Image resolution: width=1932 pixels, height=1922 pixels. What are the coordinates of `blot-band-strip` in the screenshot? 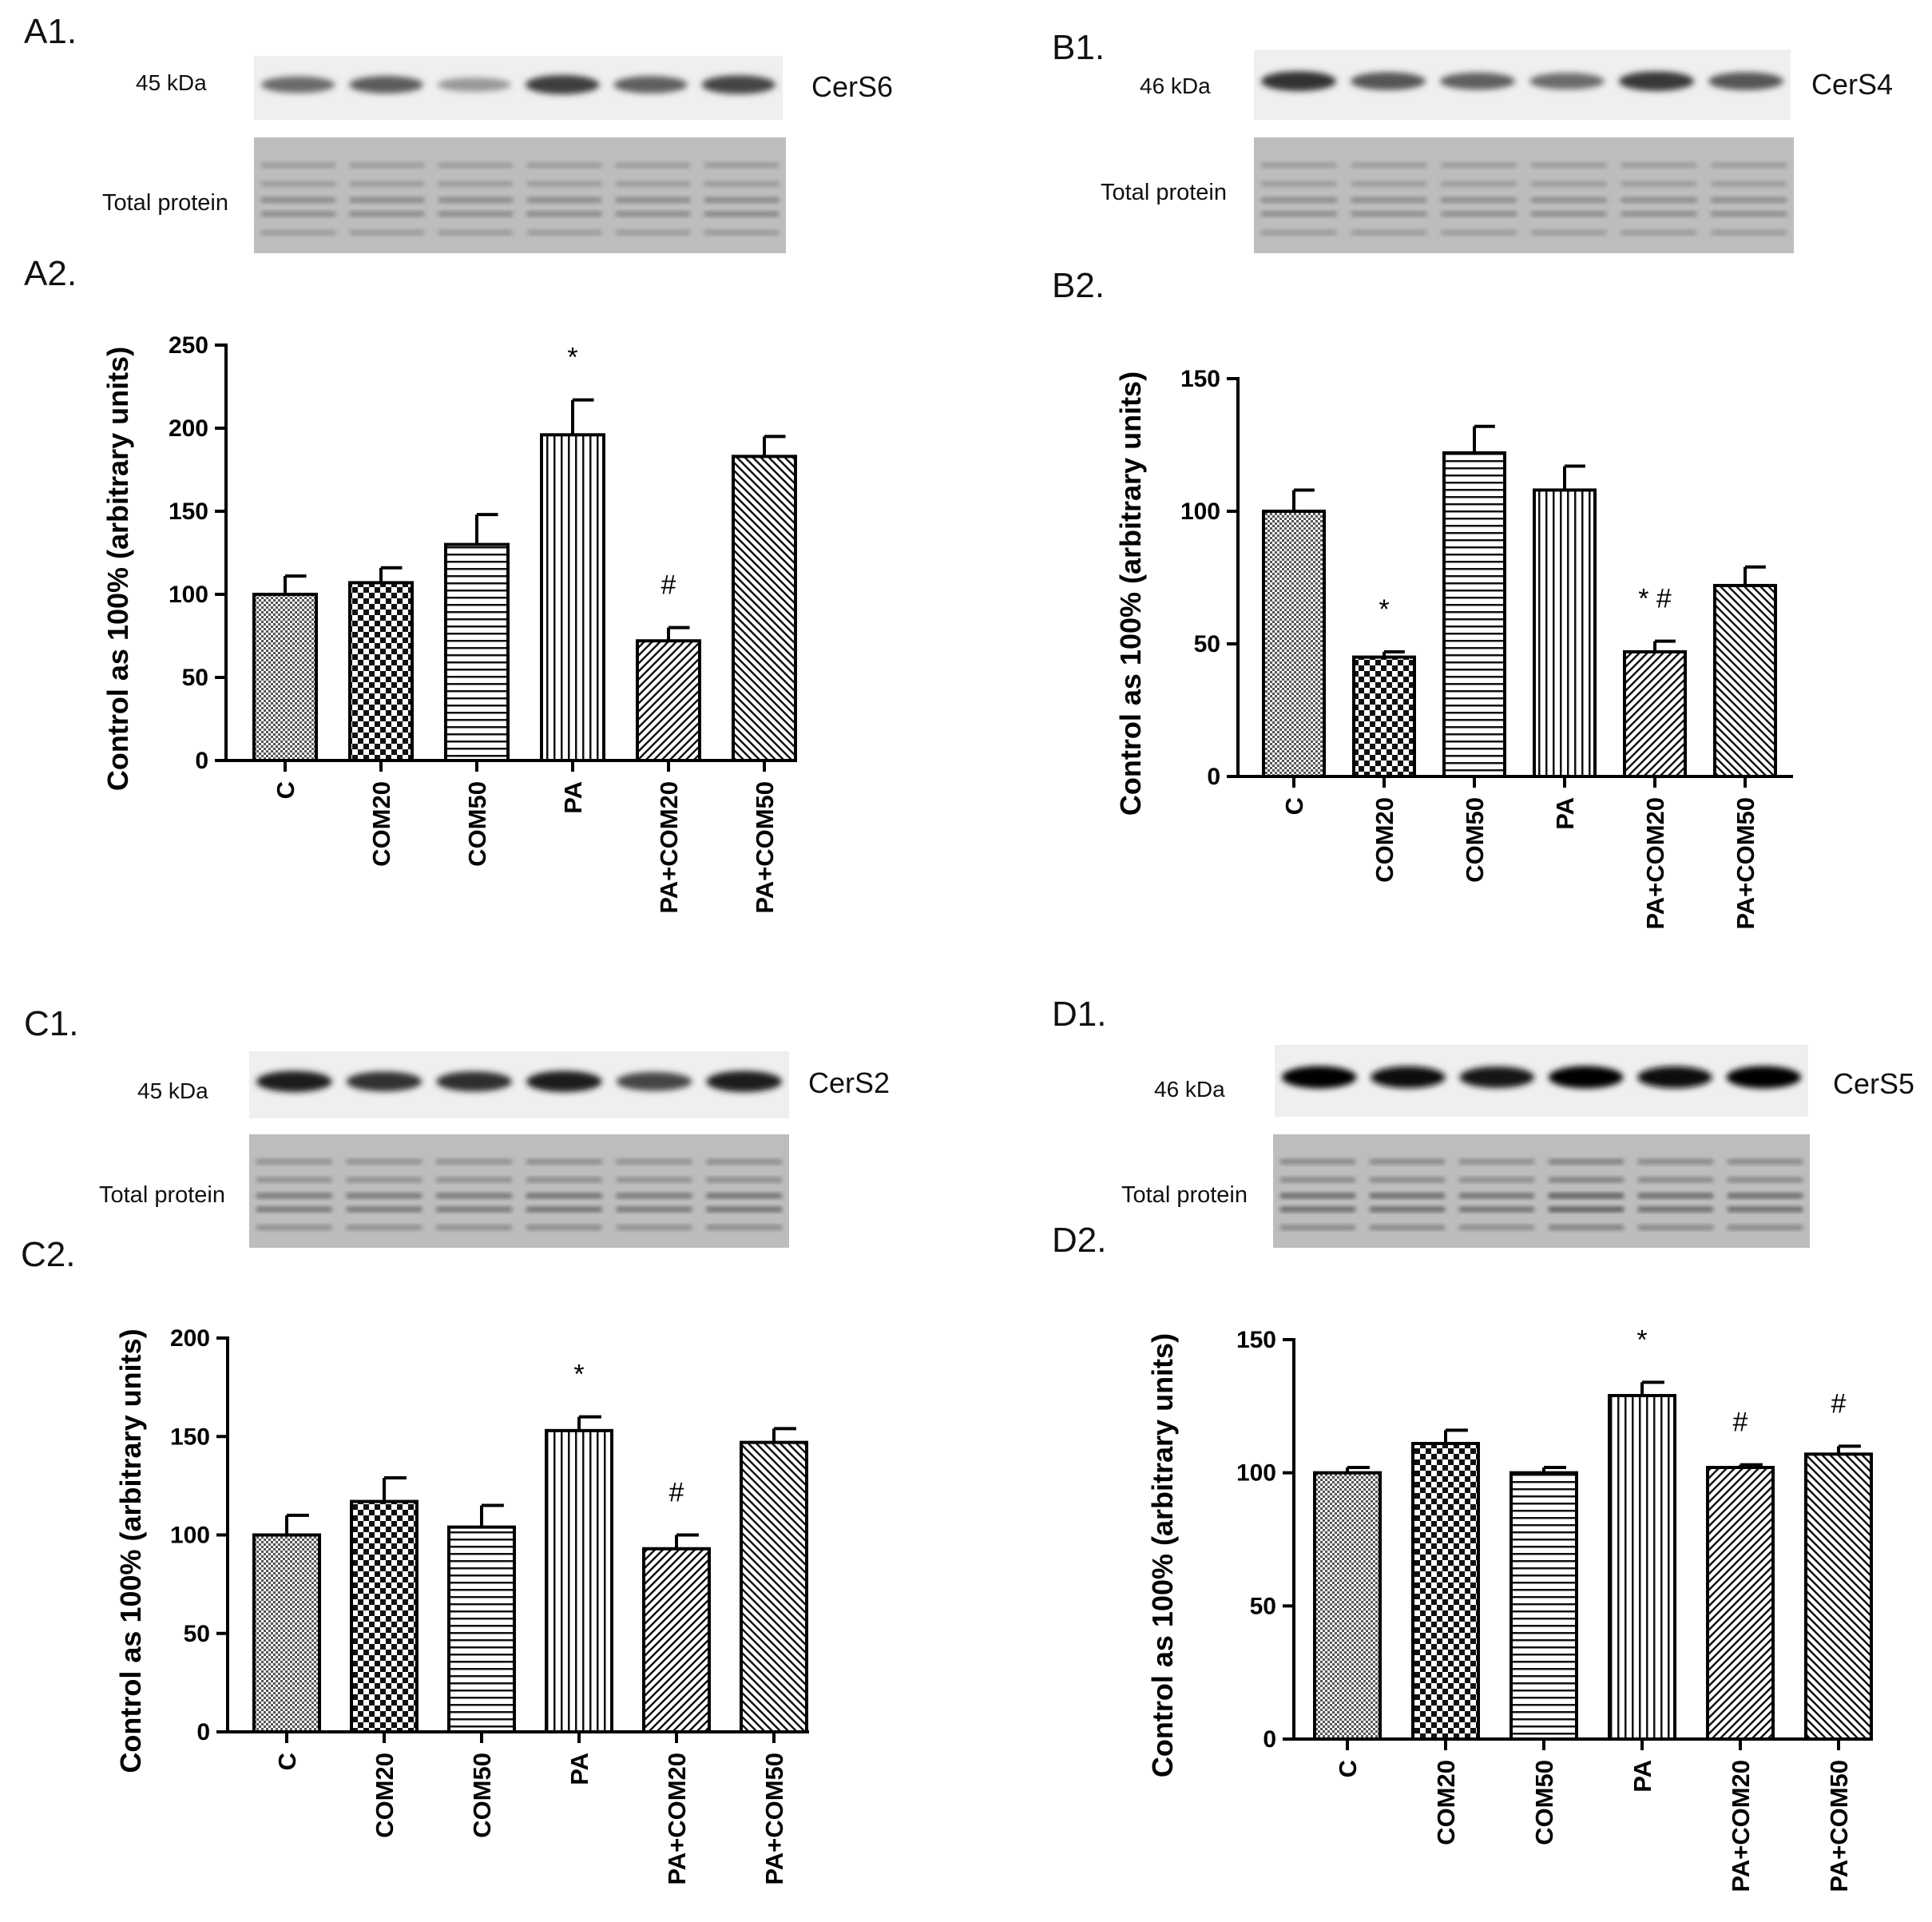 It's located at (519, 1084).